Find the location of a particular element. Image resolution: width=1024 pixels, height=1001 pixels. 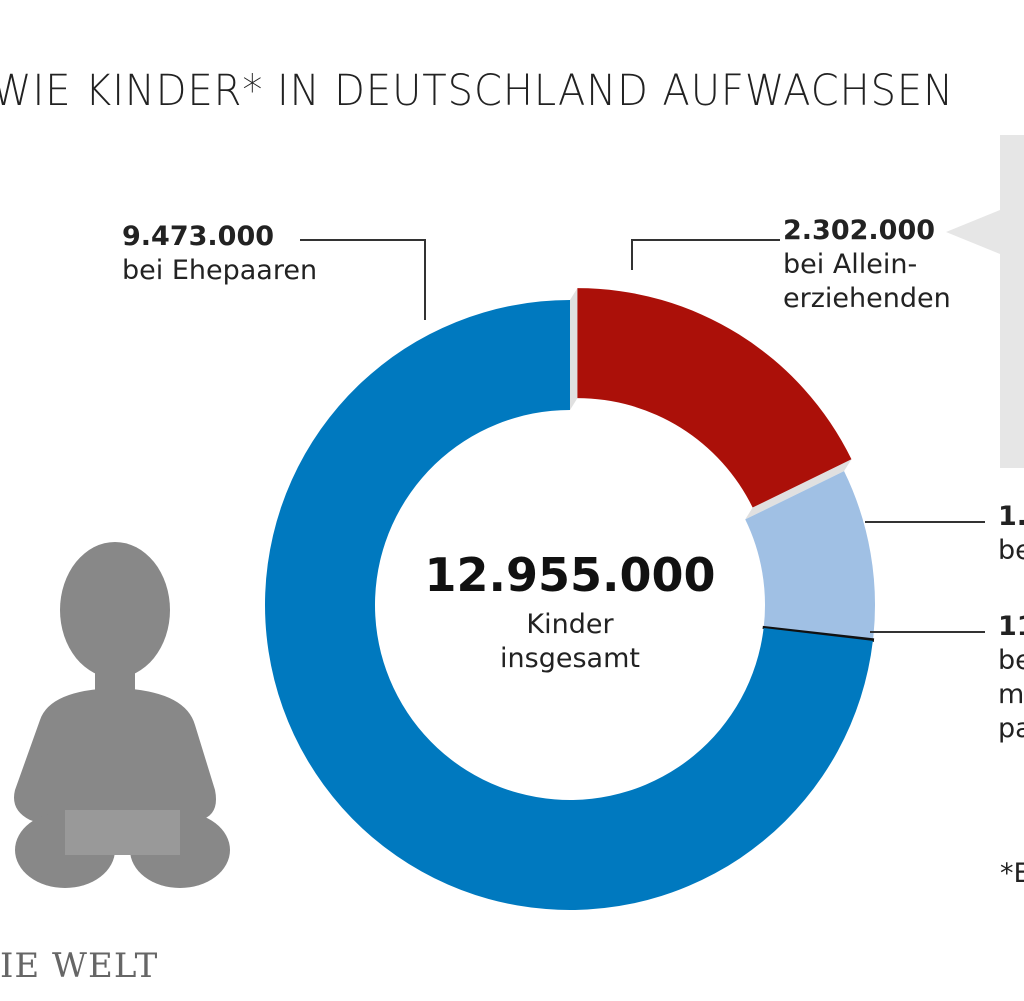

total-value: 12.955.000 is located at coordinates (570, 575).